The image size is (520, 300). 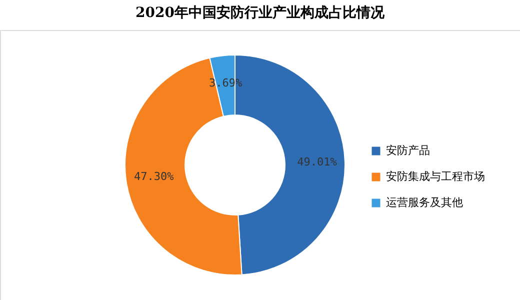 I want to click on data-label: 47.30%, so click(x=154, y=177).